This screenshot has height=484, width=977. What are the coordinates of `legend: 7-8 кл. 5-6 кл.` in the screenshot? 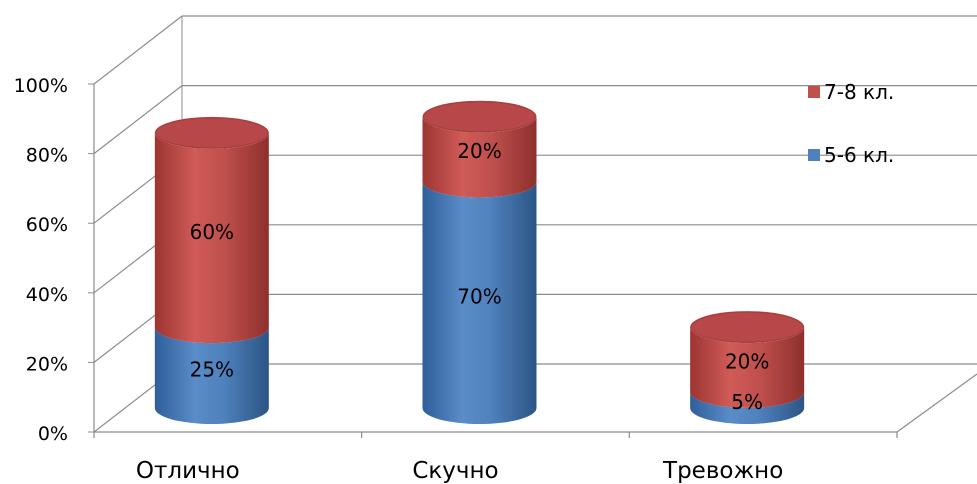 It's located at (851, 123).